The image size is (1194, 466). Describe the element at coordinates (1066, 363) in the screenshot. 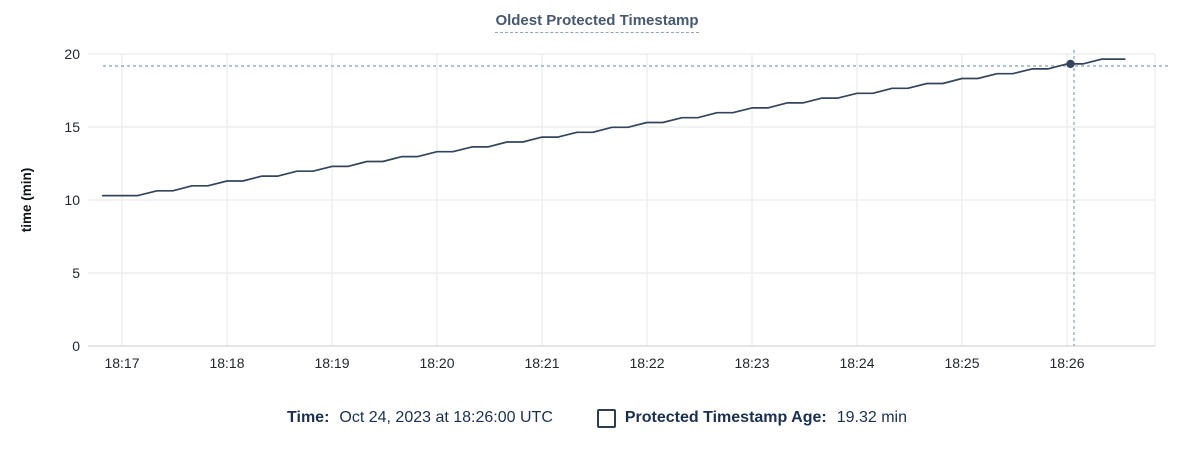

I see `svg-text: 18:26` at that location.